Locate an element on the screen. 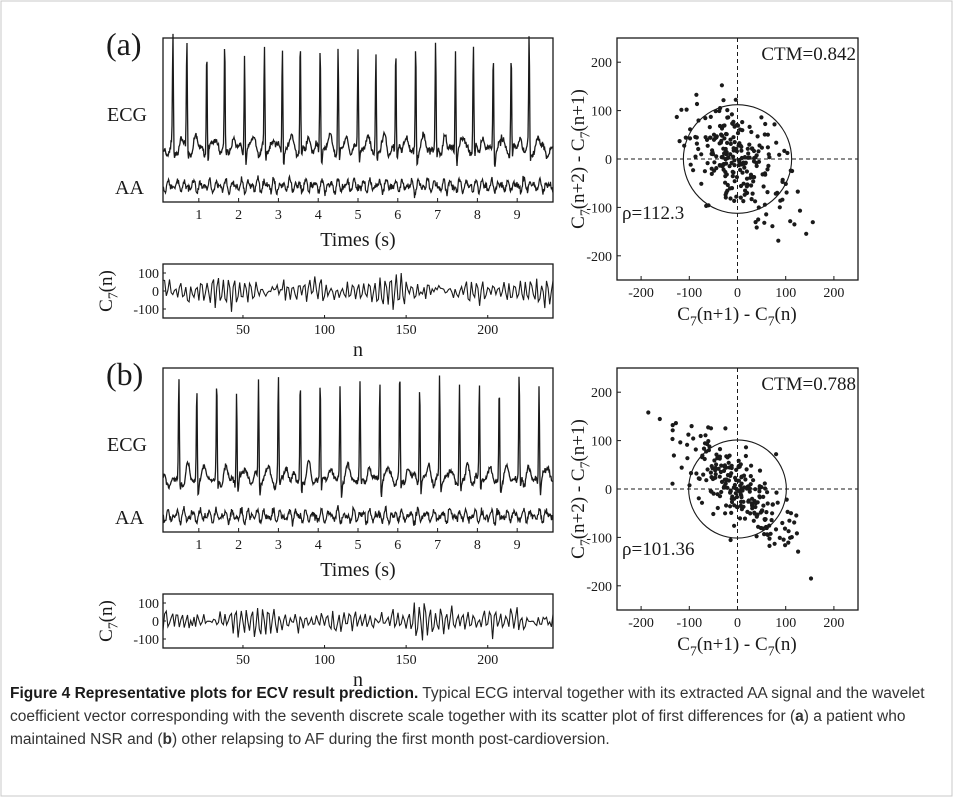 This screenshot has width=954, height=798. scatter-xtick-label: 0 is located at coordinates (737, 293).